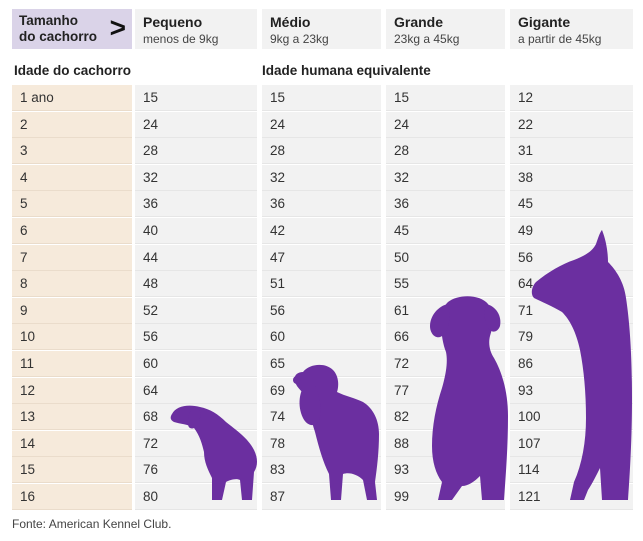 This screenshot has width=643, height=541. Describe the element at coordinates (196, 231) in the screenshot. I see `human-age-cell: 40` at that location.